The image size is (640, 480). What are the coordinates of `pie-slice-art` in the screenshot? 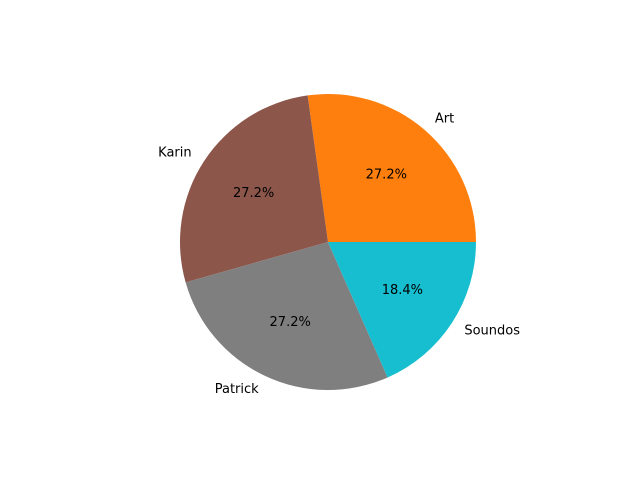 It's located at (391, 167).